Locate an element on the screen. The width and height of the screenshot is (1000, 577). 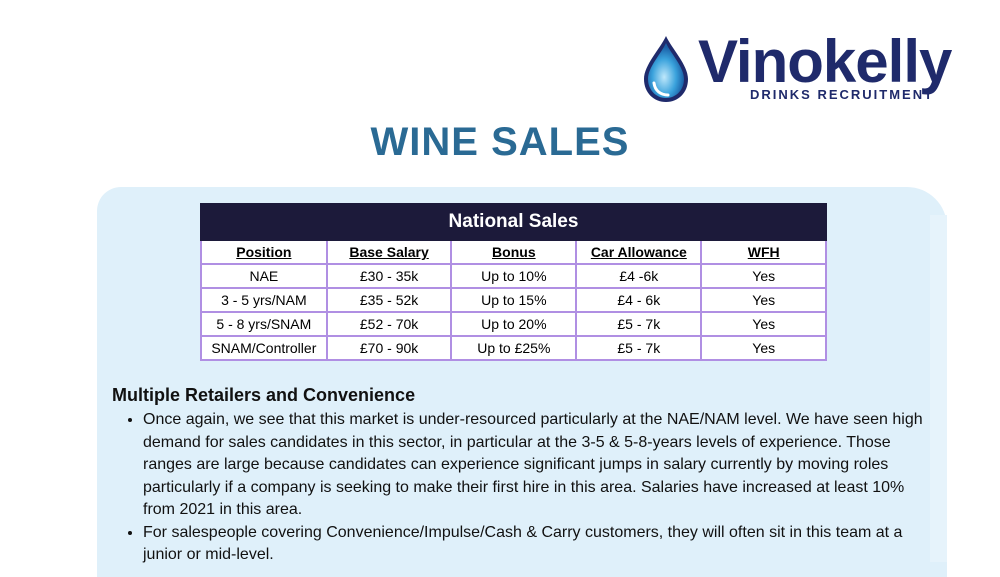
column-header-position: Position is located at coordinates (264, 252).